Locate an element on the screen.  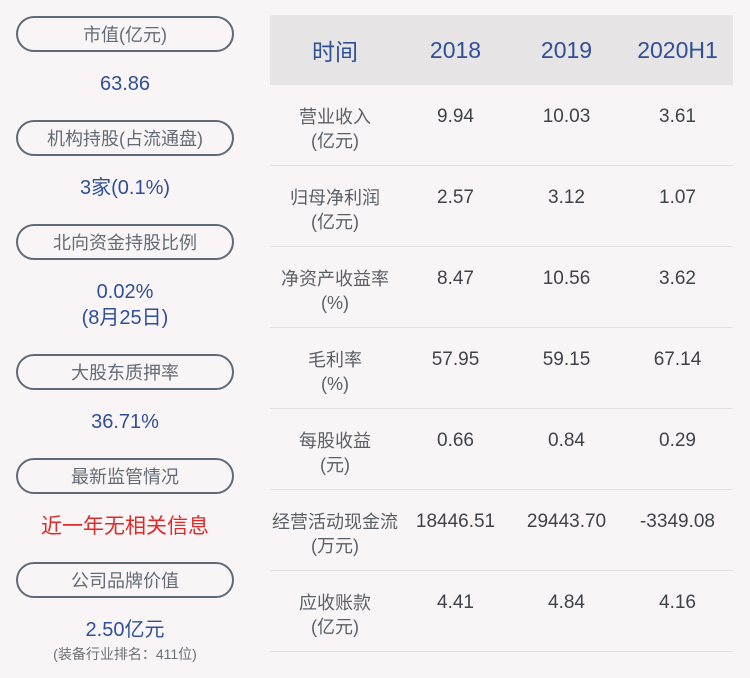
table-row: 每股收益 (元) 0.66 0.84 0.29 is located at coordinates (501, 449).